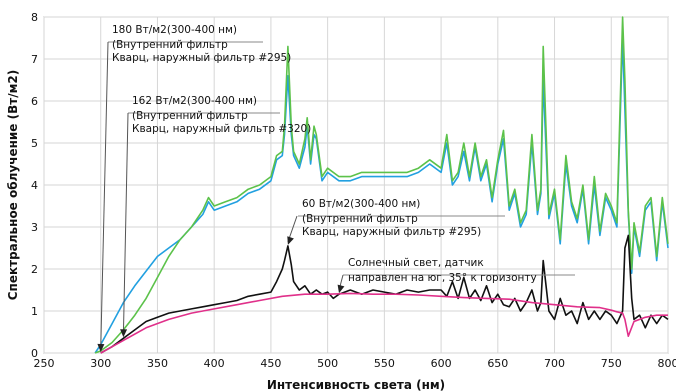  I want to click on y-tick-label: 5, so click(34, 143).